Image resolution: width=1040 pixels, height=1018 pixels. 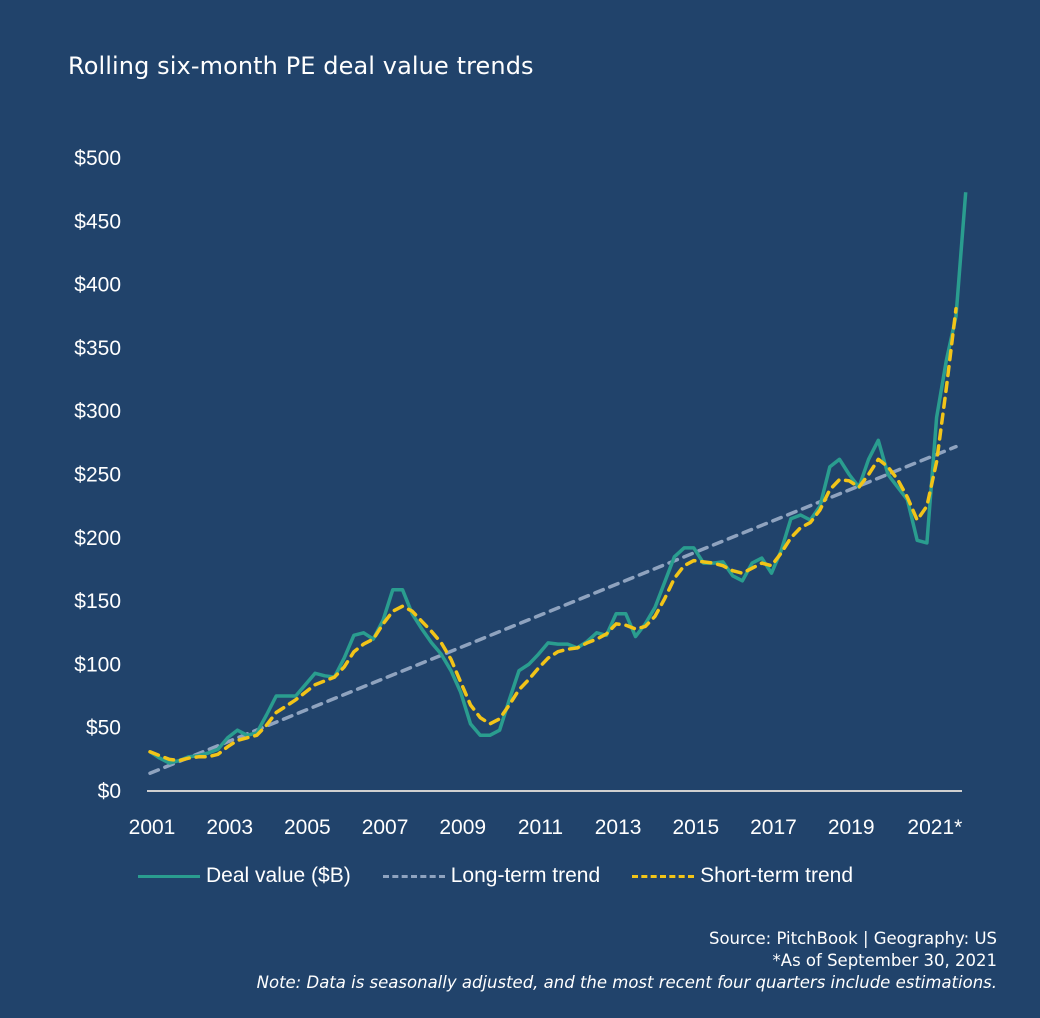 I want to click on y-tick-label: $350, so click(x=97, y=348).